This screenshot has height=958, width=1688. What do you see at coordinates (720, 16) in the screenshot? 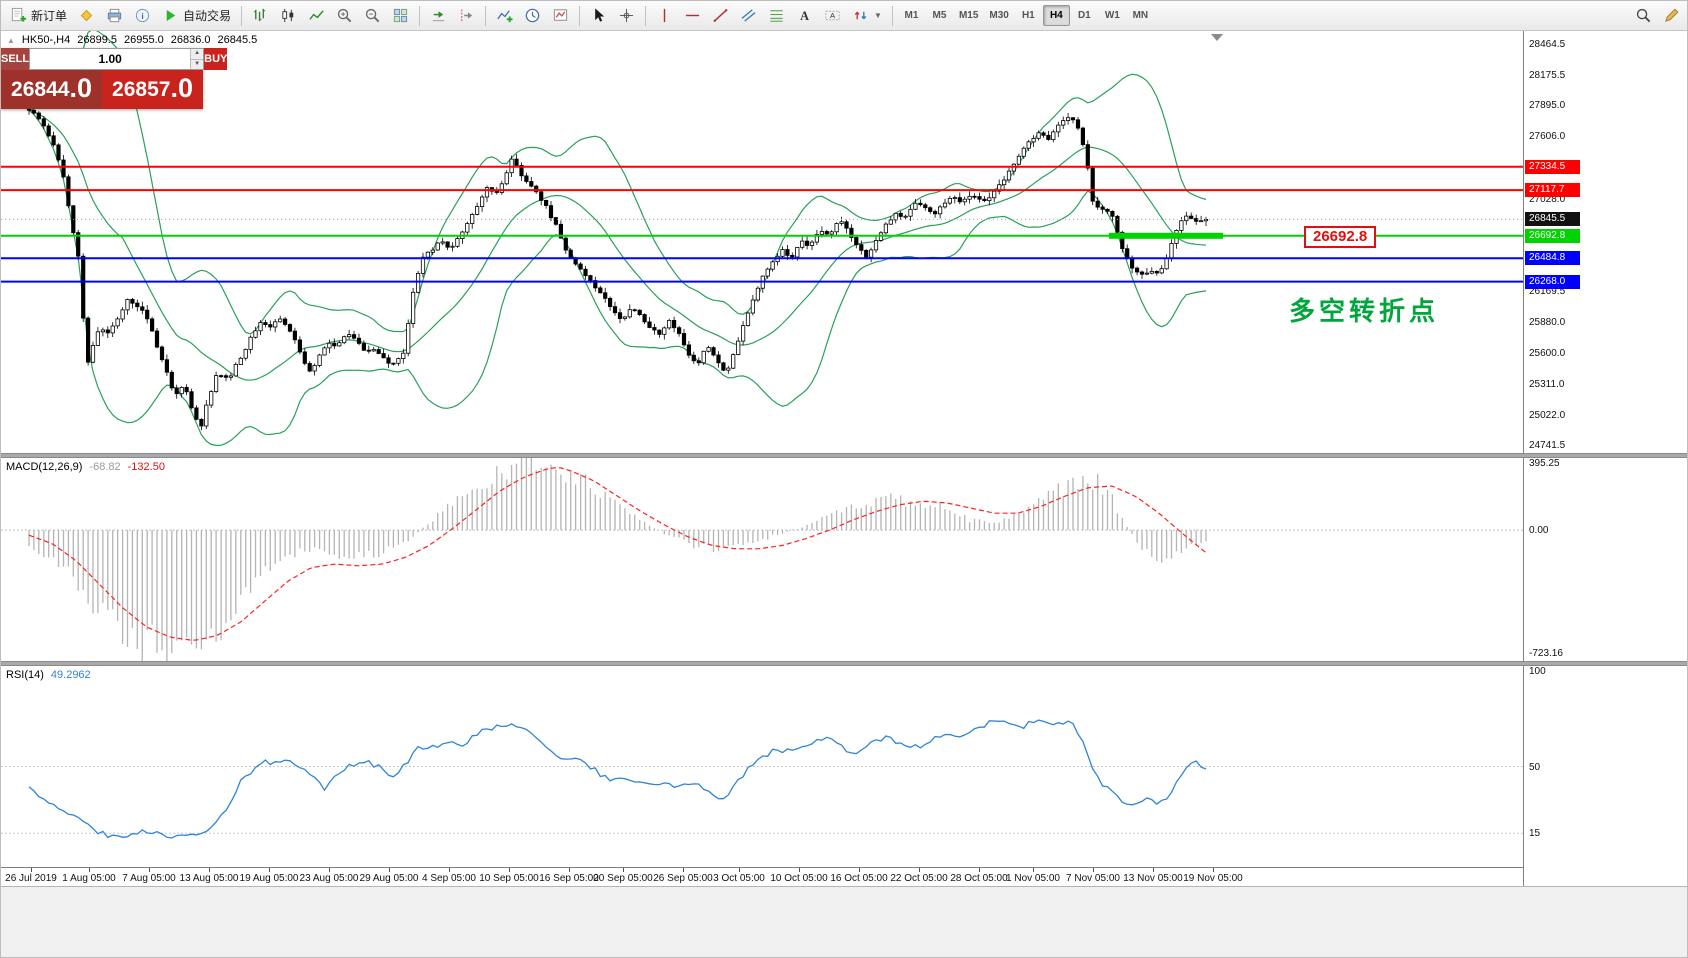
I see `trendline-button` at bounding box center [720, 16].